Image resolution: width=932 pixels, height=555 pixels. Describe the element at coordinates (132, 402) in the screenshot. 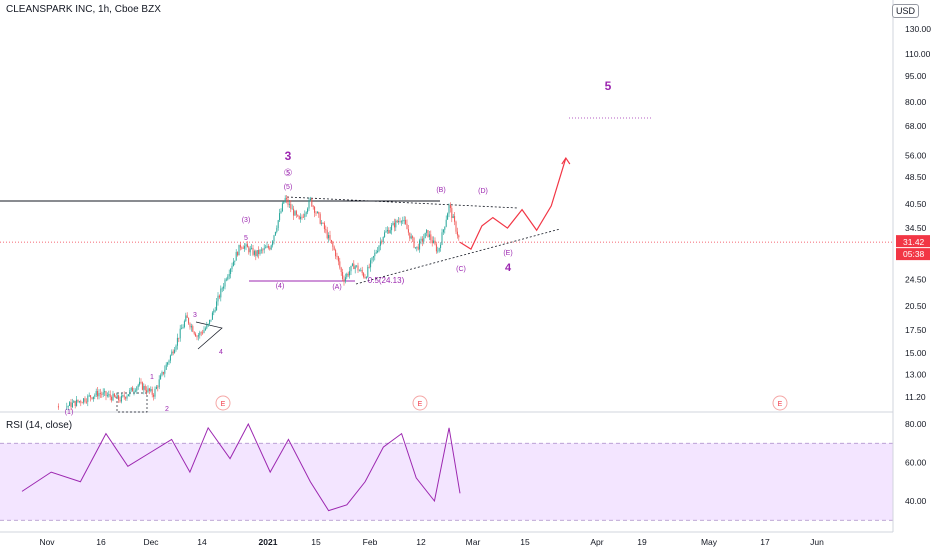

I see `box-drawing` at that location.